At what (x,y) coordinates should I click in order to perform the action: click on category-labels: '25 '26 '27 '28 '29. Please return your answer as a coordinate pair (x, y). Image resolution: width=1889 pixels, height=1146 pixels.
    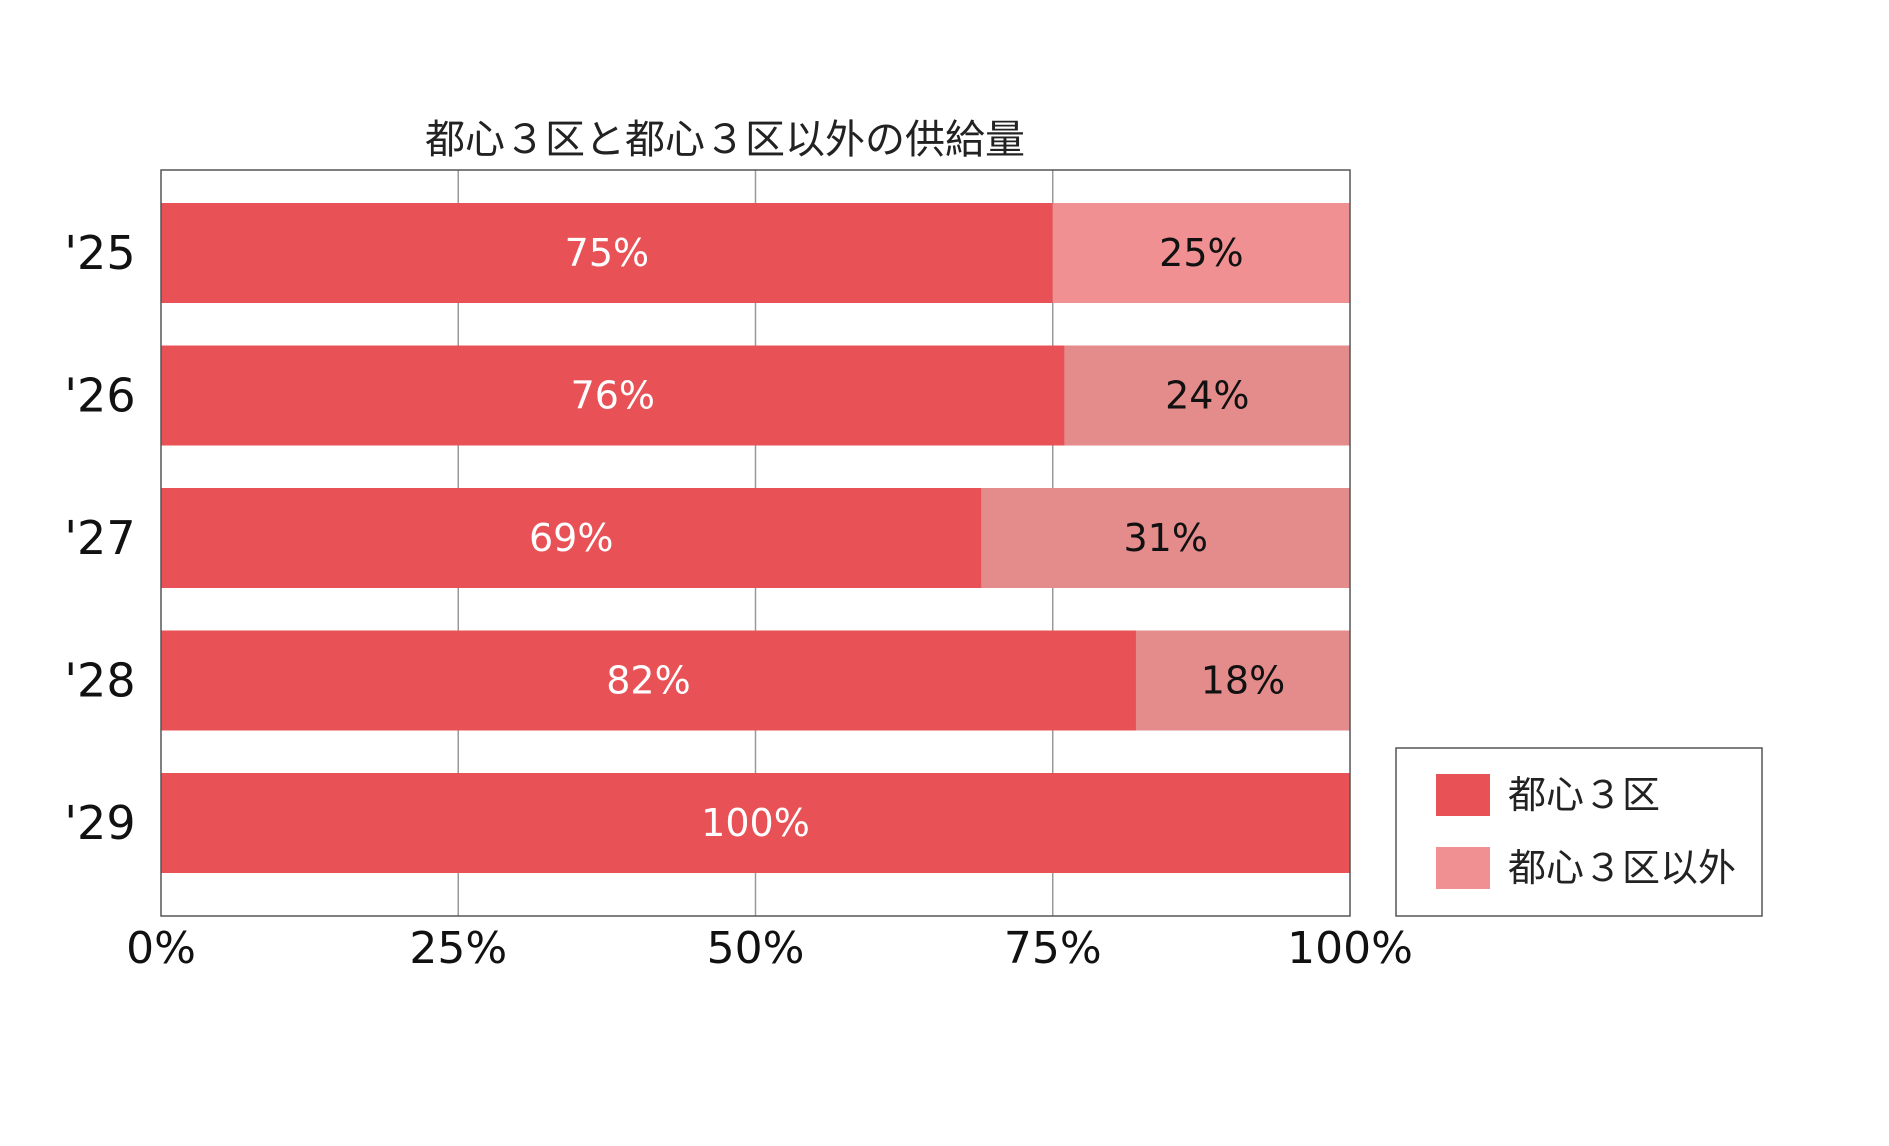
    Looking at the image, I should click on (99, 538).